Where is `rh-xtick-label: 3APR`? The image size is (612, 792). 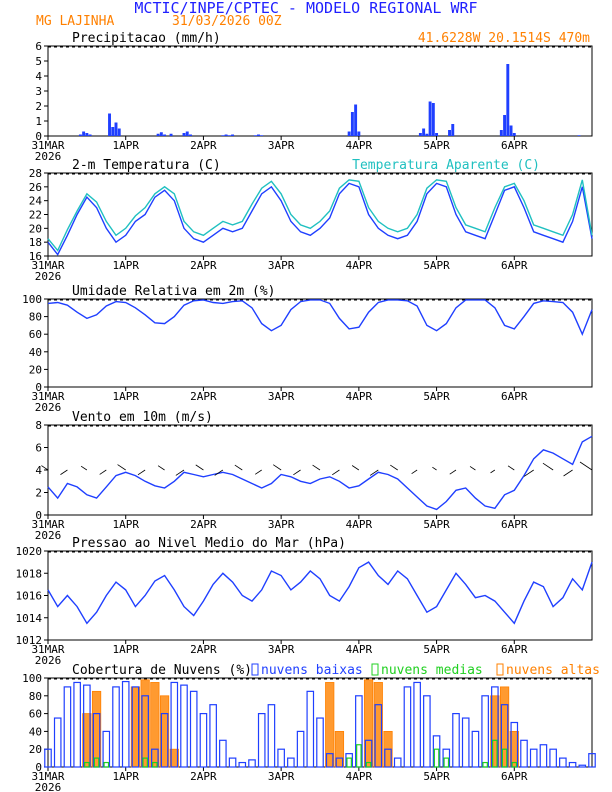
rh-xtick-label: 3APR is located at coordinates (281, 396).